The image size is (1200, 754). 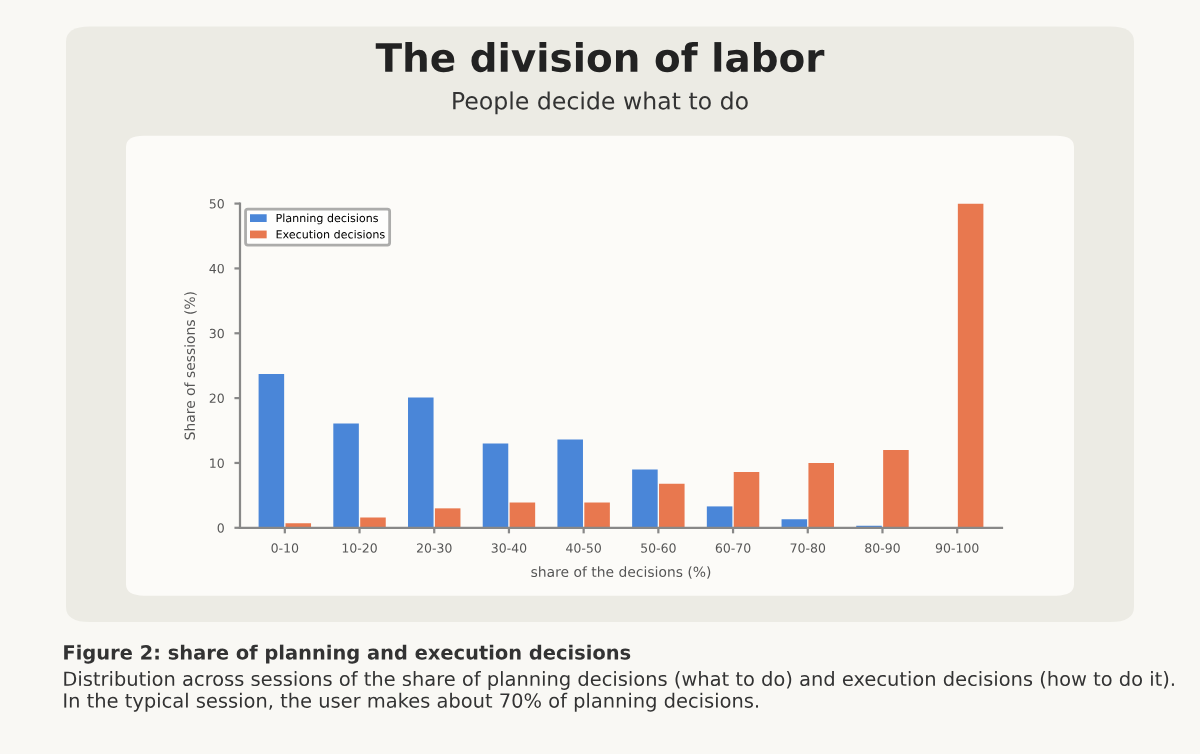 What do you see at coordinates (600, 103) in the screenshot?
I see `chart-subtitle: People decide what to do` at bounding box center [600, 103].